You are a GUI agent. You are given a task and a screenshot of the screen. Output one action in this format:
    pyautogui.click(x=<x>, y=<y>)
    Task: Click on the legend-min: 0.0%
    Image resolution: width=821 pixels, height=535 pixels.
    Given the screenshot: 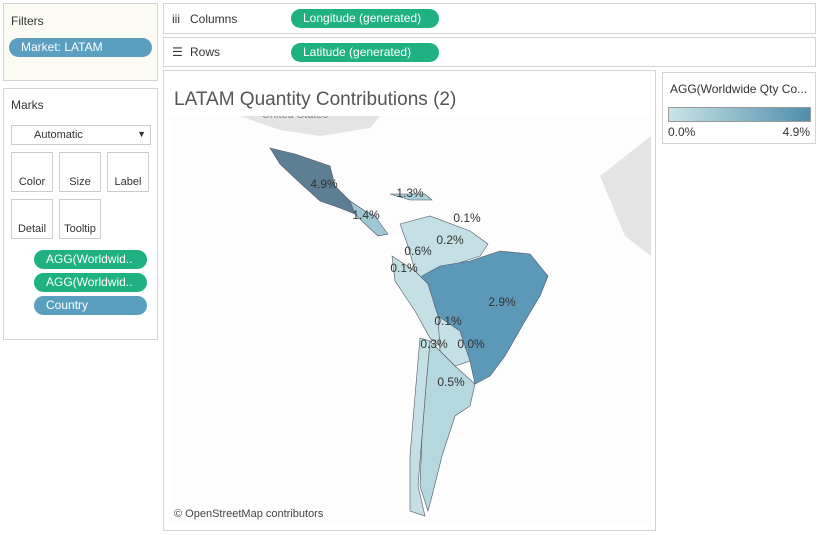 What is the action you would take?
    pyautogui.click(x=682, y=132)
    